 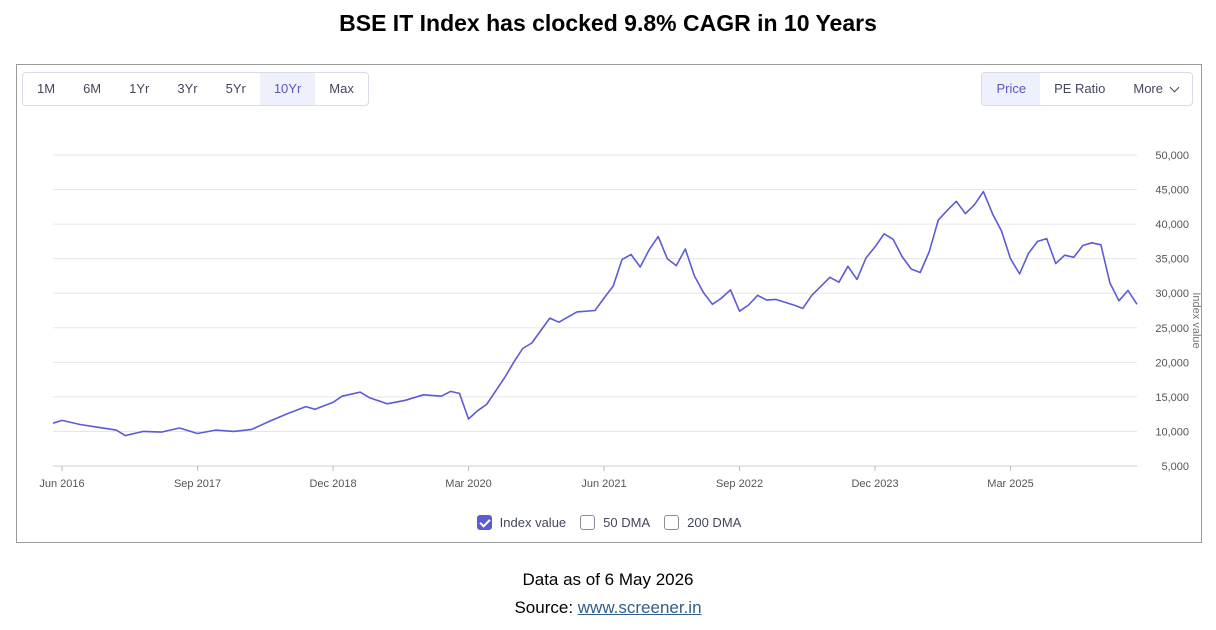 What do you see at coordinates (139, 88) in the screenshot?
I see `range-1yr-button: 1Yr` at bounding box center [139, 88].